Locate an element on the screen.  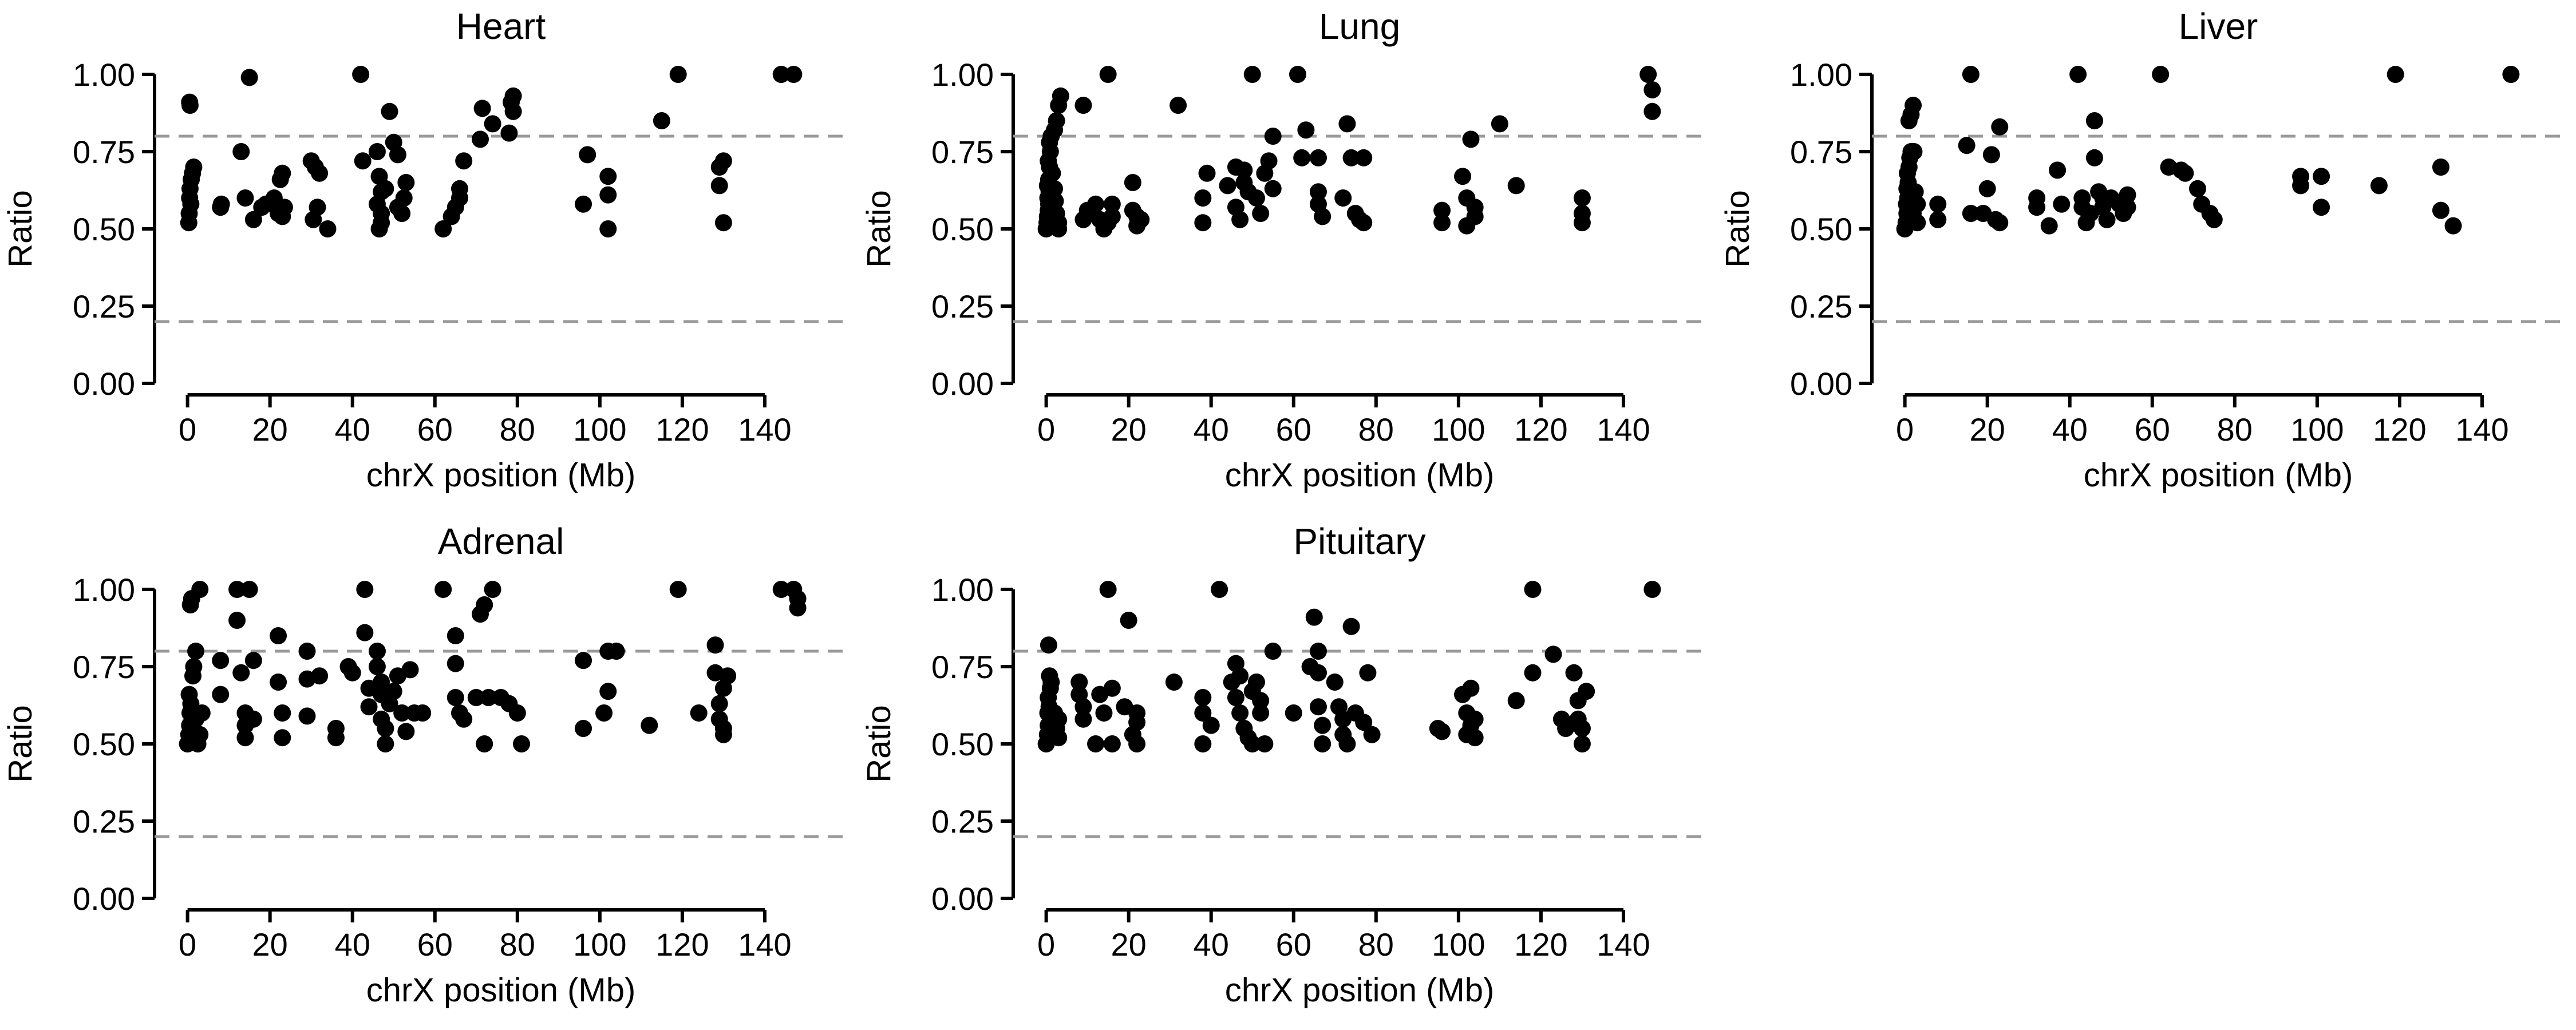
y-tick-label: 0.00 is located at coordinates (962, 899).